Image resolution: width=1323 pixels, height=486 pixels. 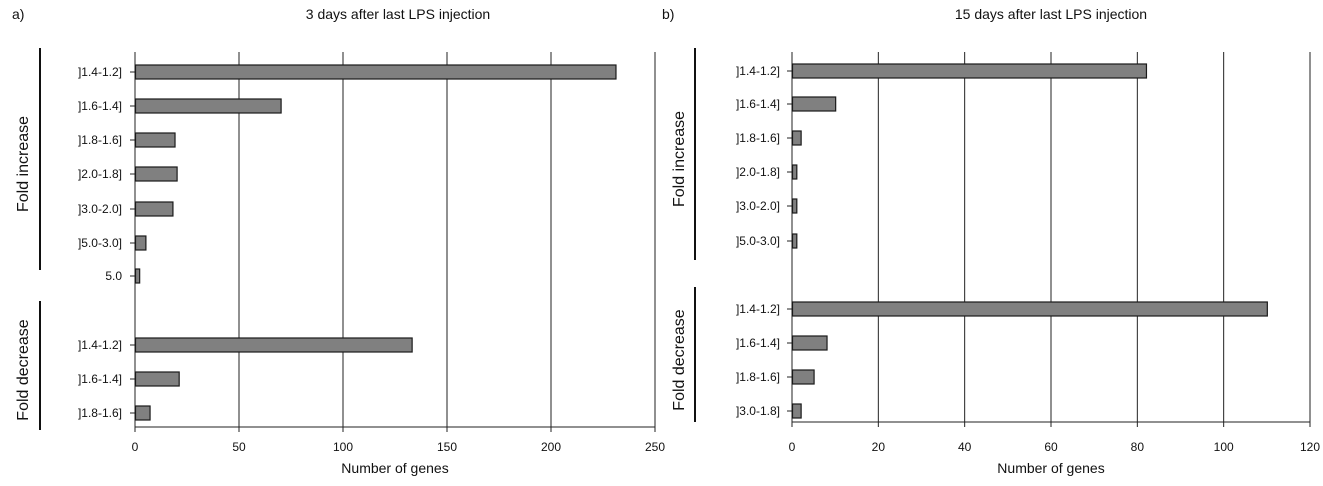 I want to click on x-tick-label: 40, so click(x=965, y=447).